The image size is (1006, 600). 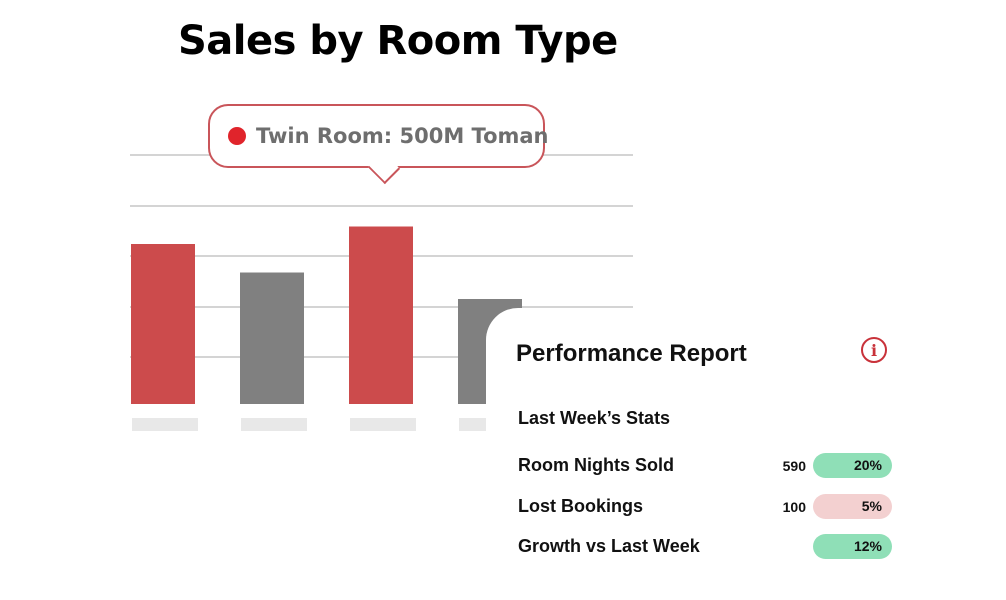 I want to click on bars, so click(x=326, y=315).